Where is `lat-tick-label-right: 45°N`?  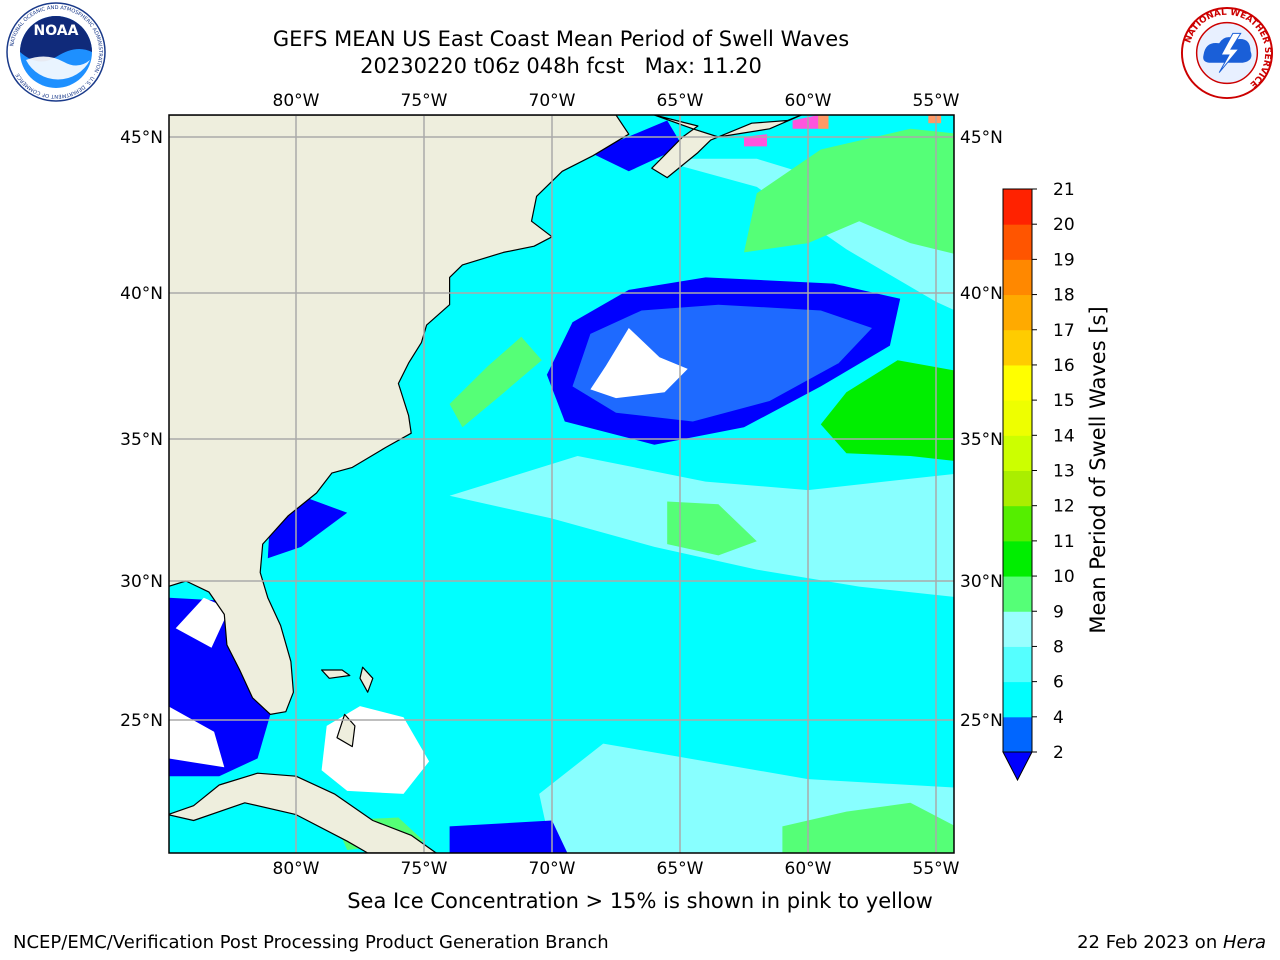 lat-tick-label-right: 45°N is located at coordinates (981, 138).